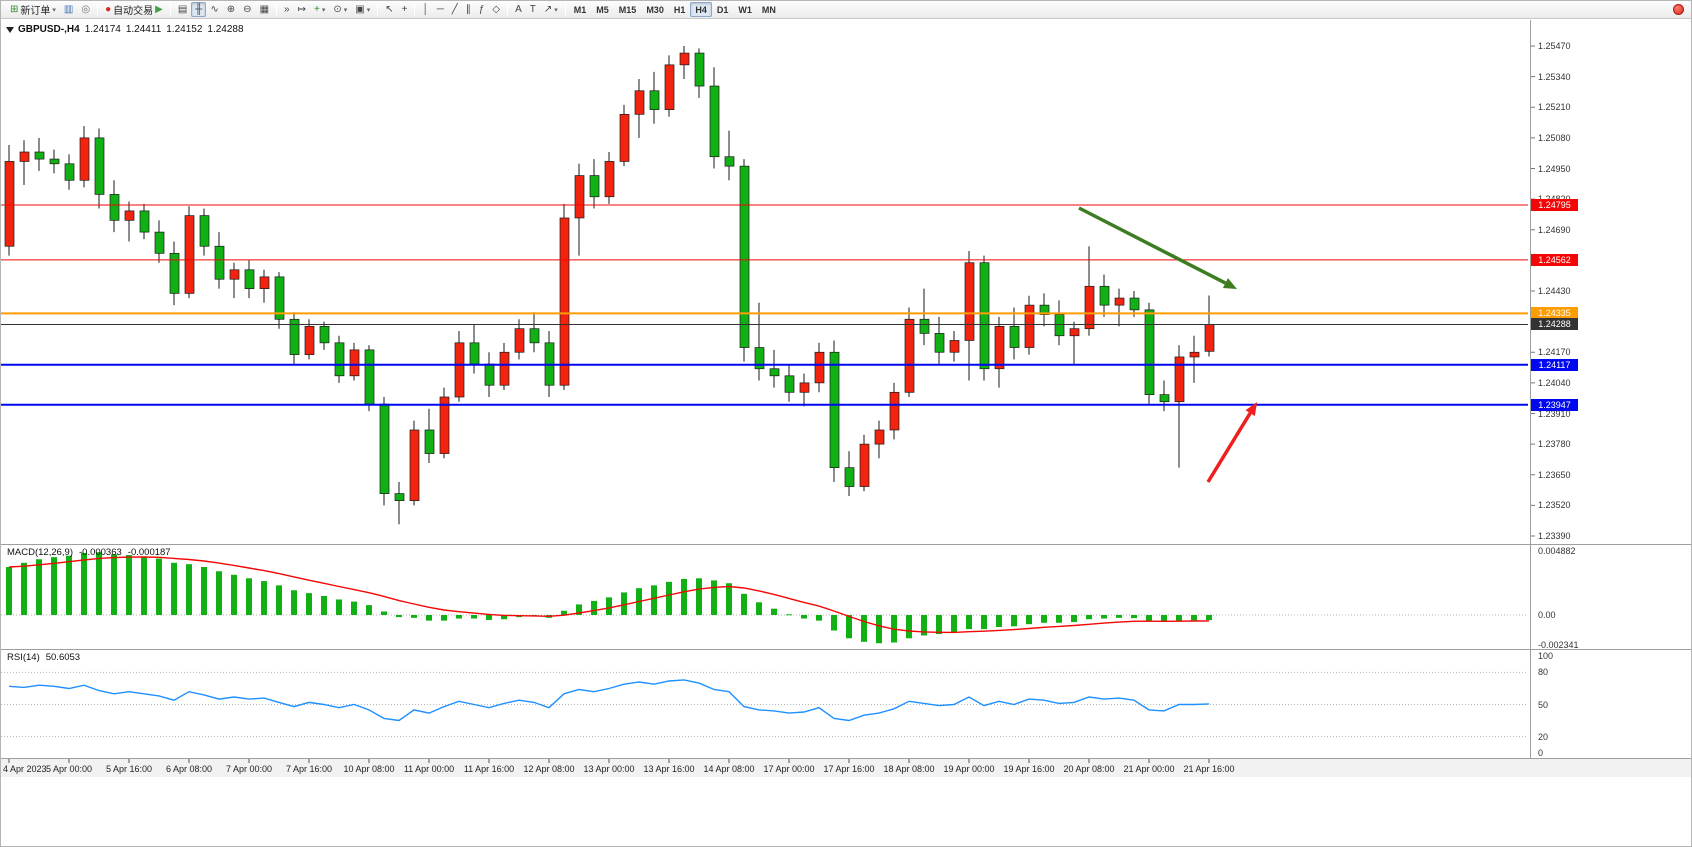 The image size is (1692, 847). Describe the element at coordinates (1229, 447) in the screenshot. I see `trend-arrow-up` at that location.